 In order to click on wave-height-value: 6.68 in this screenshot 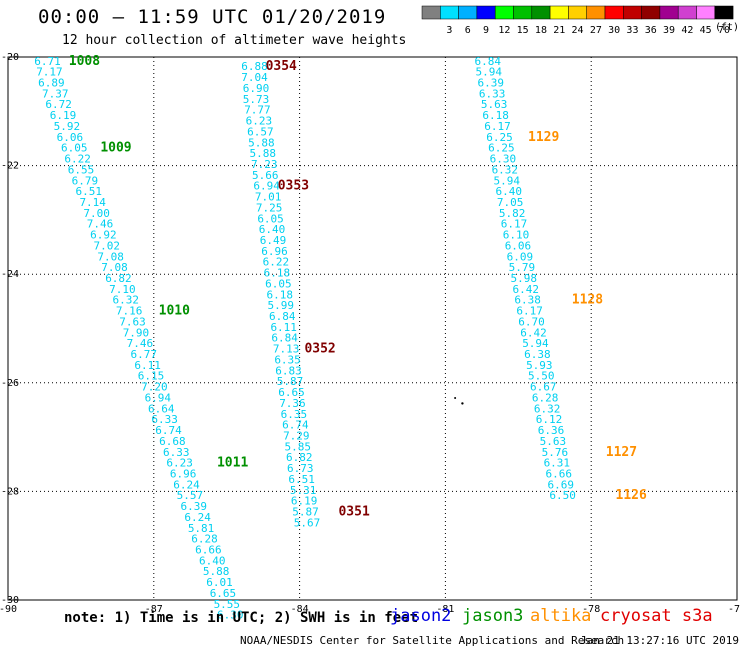, I will do `click(172, 441)`.